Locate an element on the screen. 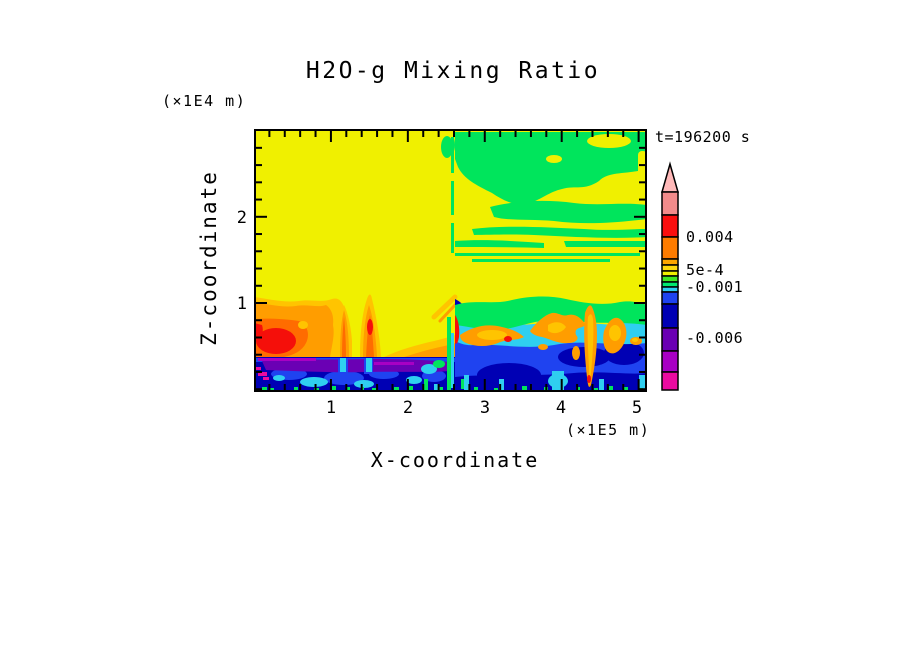  y-axis-unit-label: (×1E4 m) is located at coordinates (204, 101).